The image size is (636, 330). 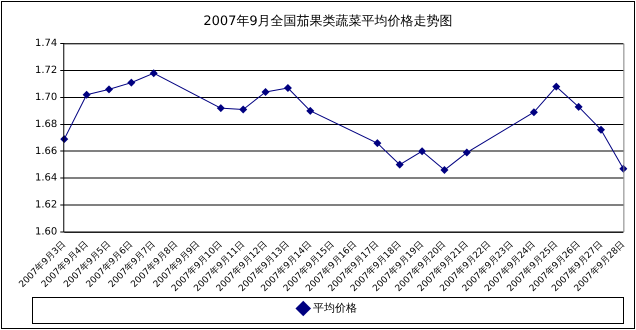 What do you see at coordinates (46, 97) in the screenshot?
I see `y-tick-label: 1.70` at bounding box center [46, 97].